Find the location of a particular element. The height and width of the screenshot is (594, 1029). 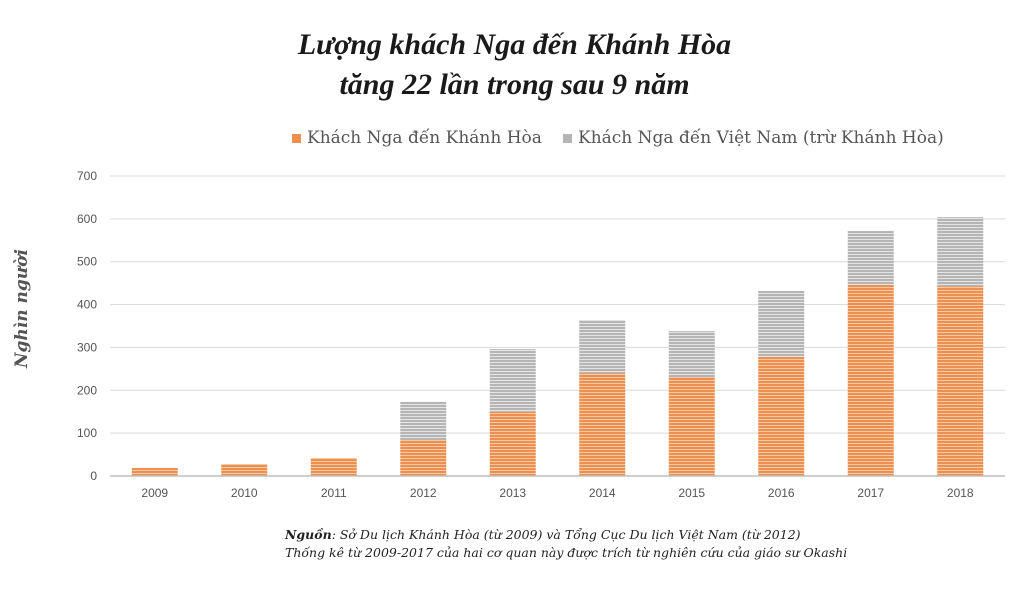

y-tick-label: 500 is located at coordinates (87, 262).